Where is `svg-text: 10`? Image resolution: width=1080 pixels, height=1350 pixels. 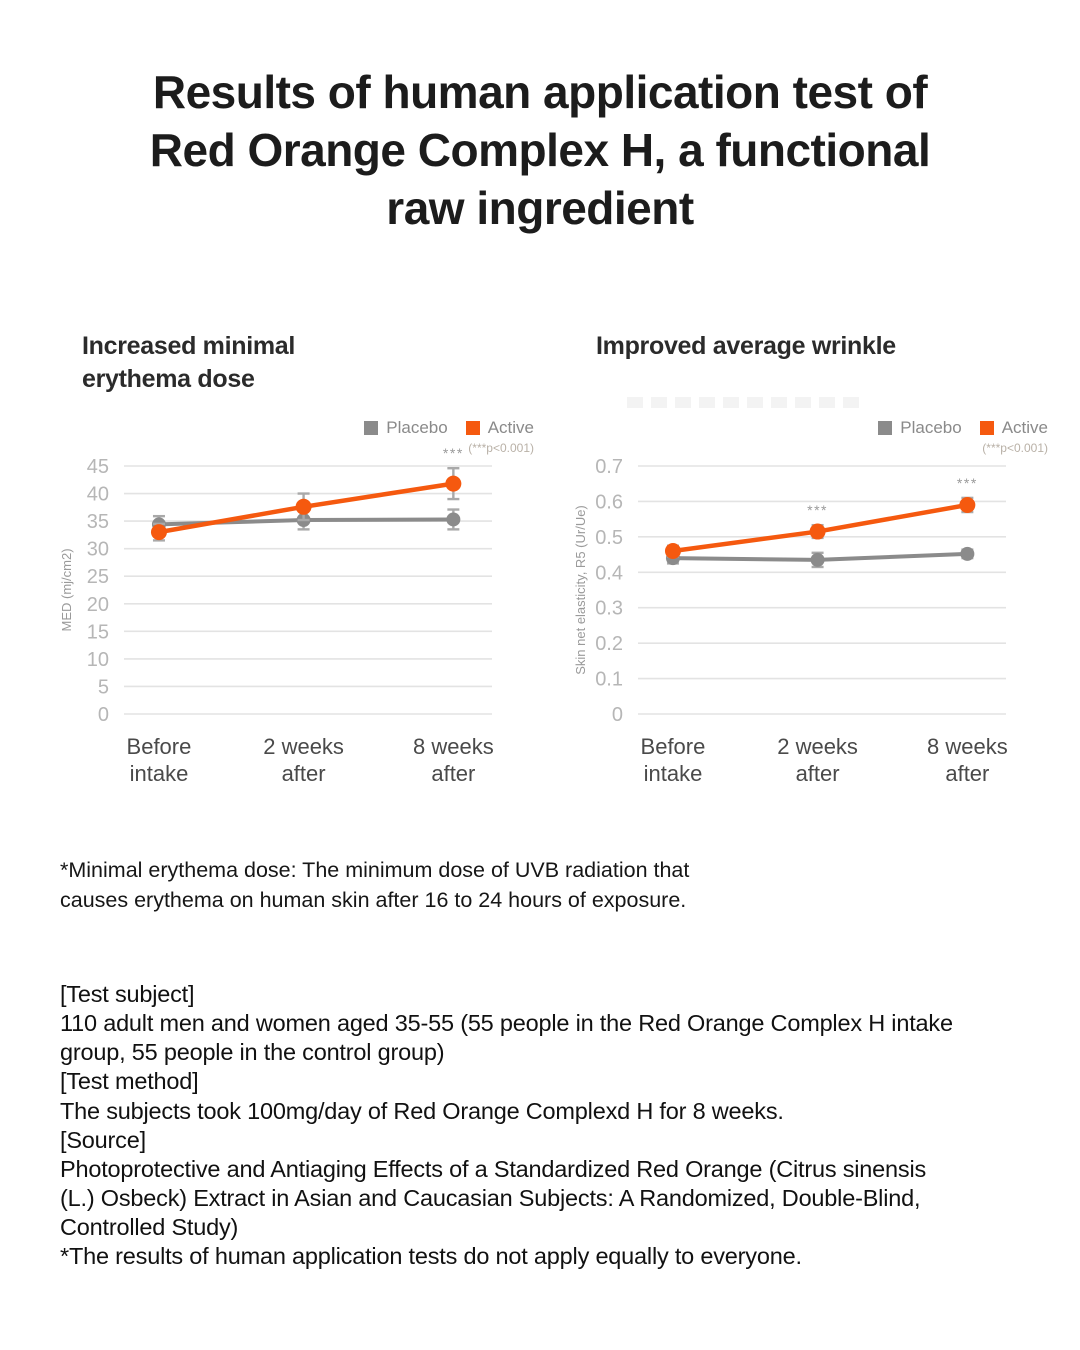
svg-text: 10 is located at coordinates (98, 660).